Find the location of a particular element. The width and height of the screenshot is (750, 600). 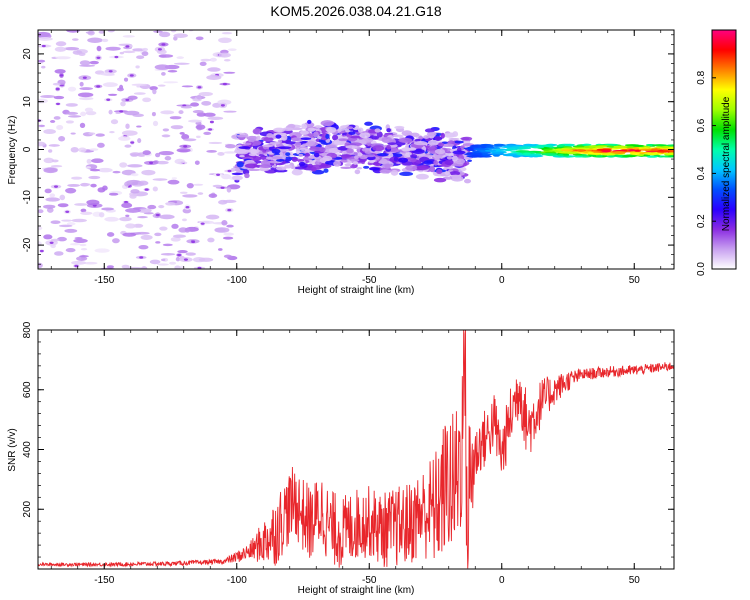

snr-ylabel: SNR (v/v) is located at coordinates (12, 449).